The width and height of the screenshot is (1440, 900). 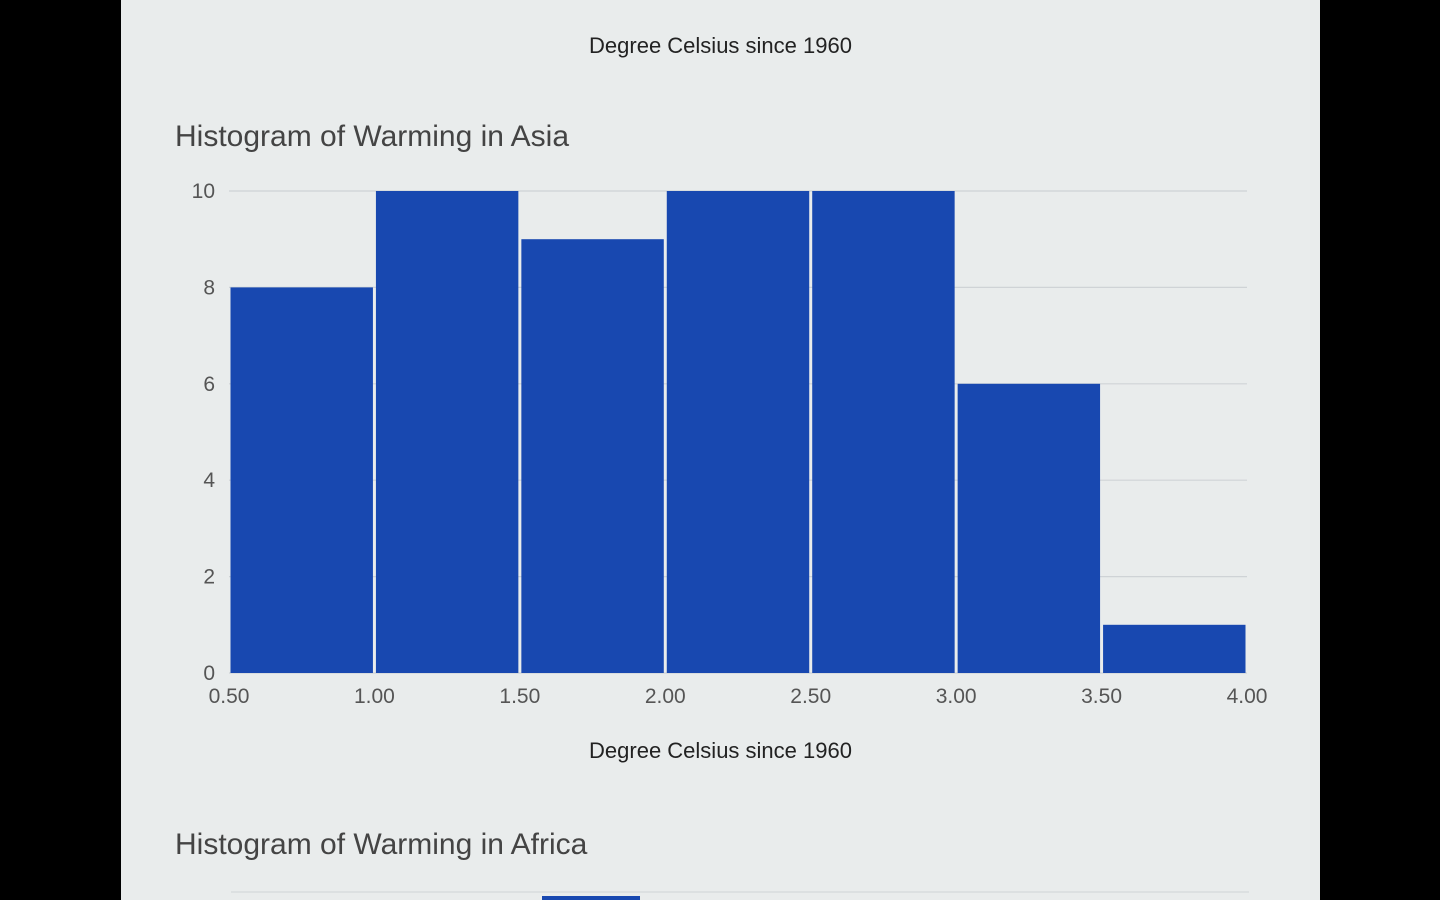 What do you see at coordinates (519, 696) in the screenshot?
I see `x-tick-label: 1.50` at bounding box center [519, 696].